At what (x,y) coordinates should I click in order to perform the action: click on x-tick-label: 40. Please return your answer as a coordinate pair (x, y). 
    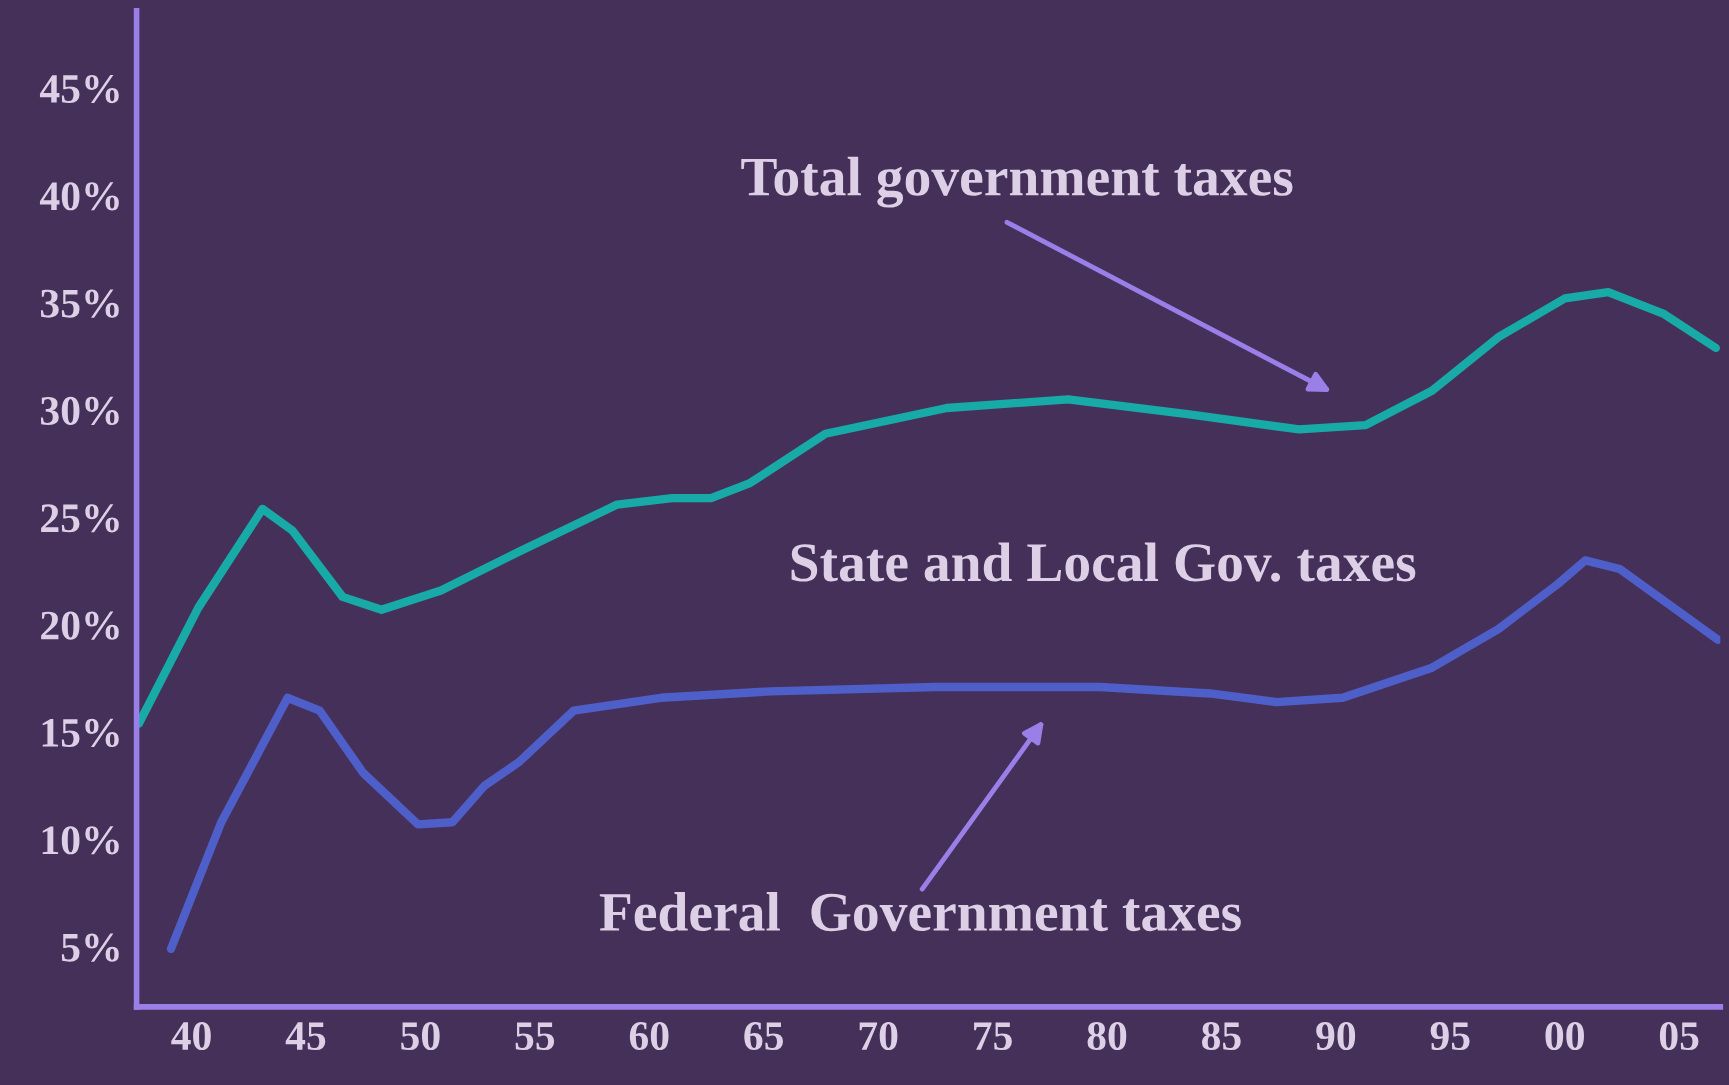
    Looking at the image, I should click on (191, 1036).